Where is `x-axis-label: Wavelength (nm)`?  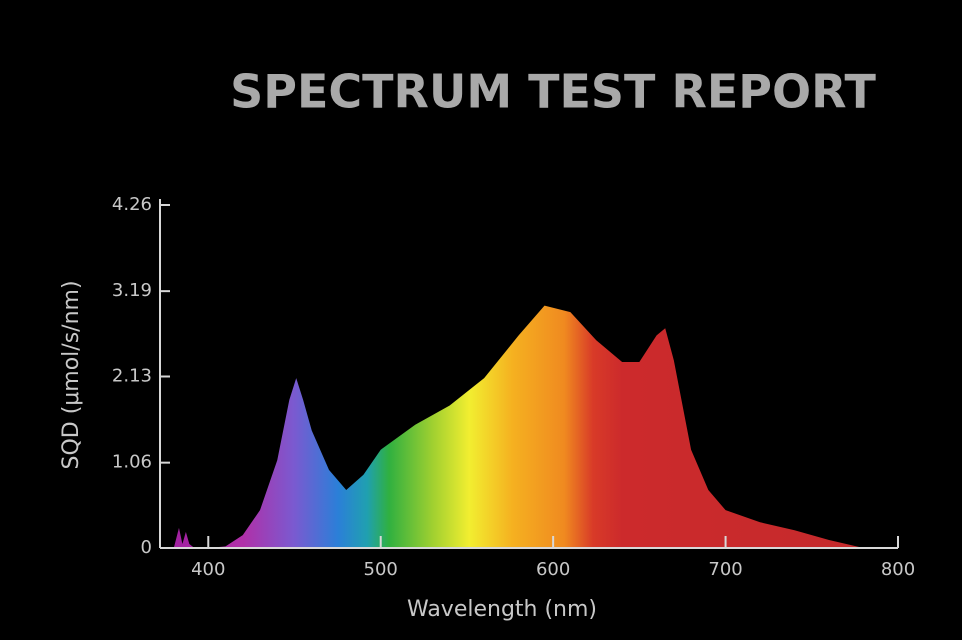 x-axis-label: Wavelength (nm) is located at coordinates (502, 609).